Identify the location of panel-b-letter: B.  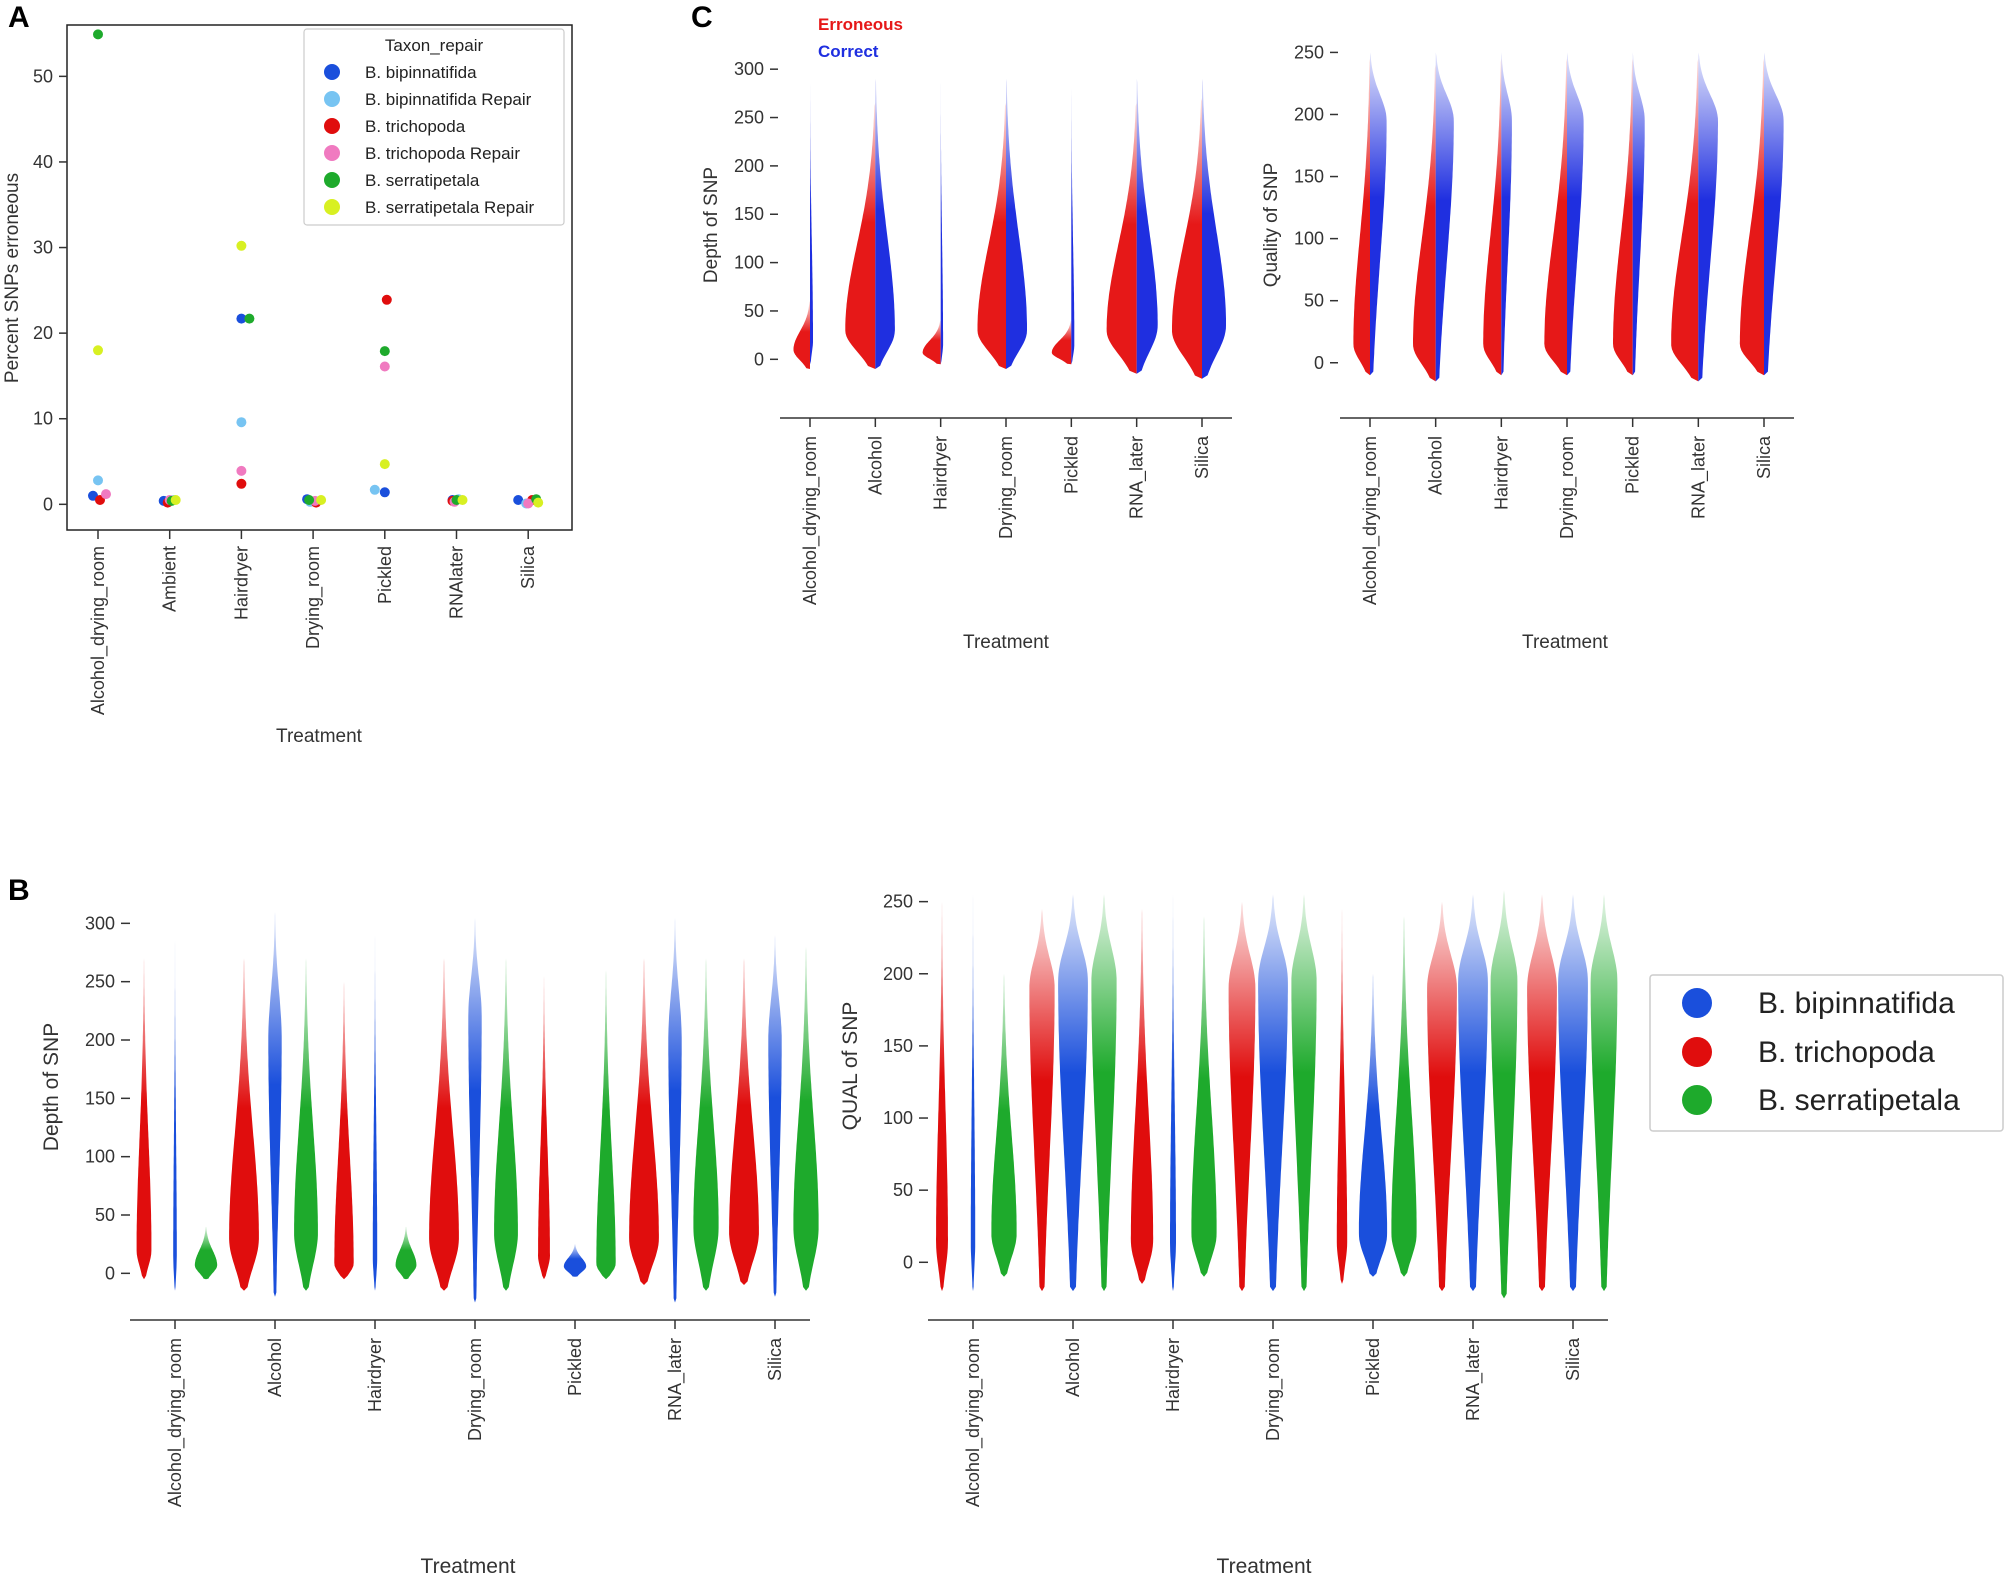
(19, 890).